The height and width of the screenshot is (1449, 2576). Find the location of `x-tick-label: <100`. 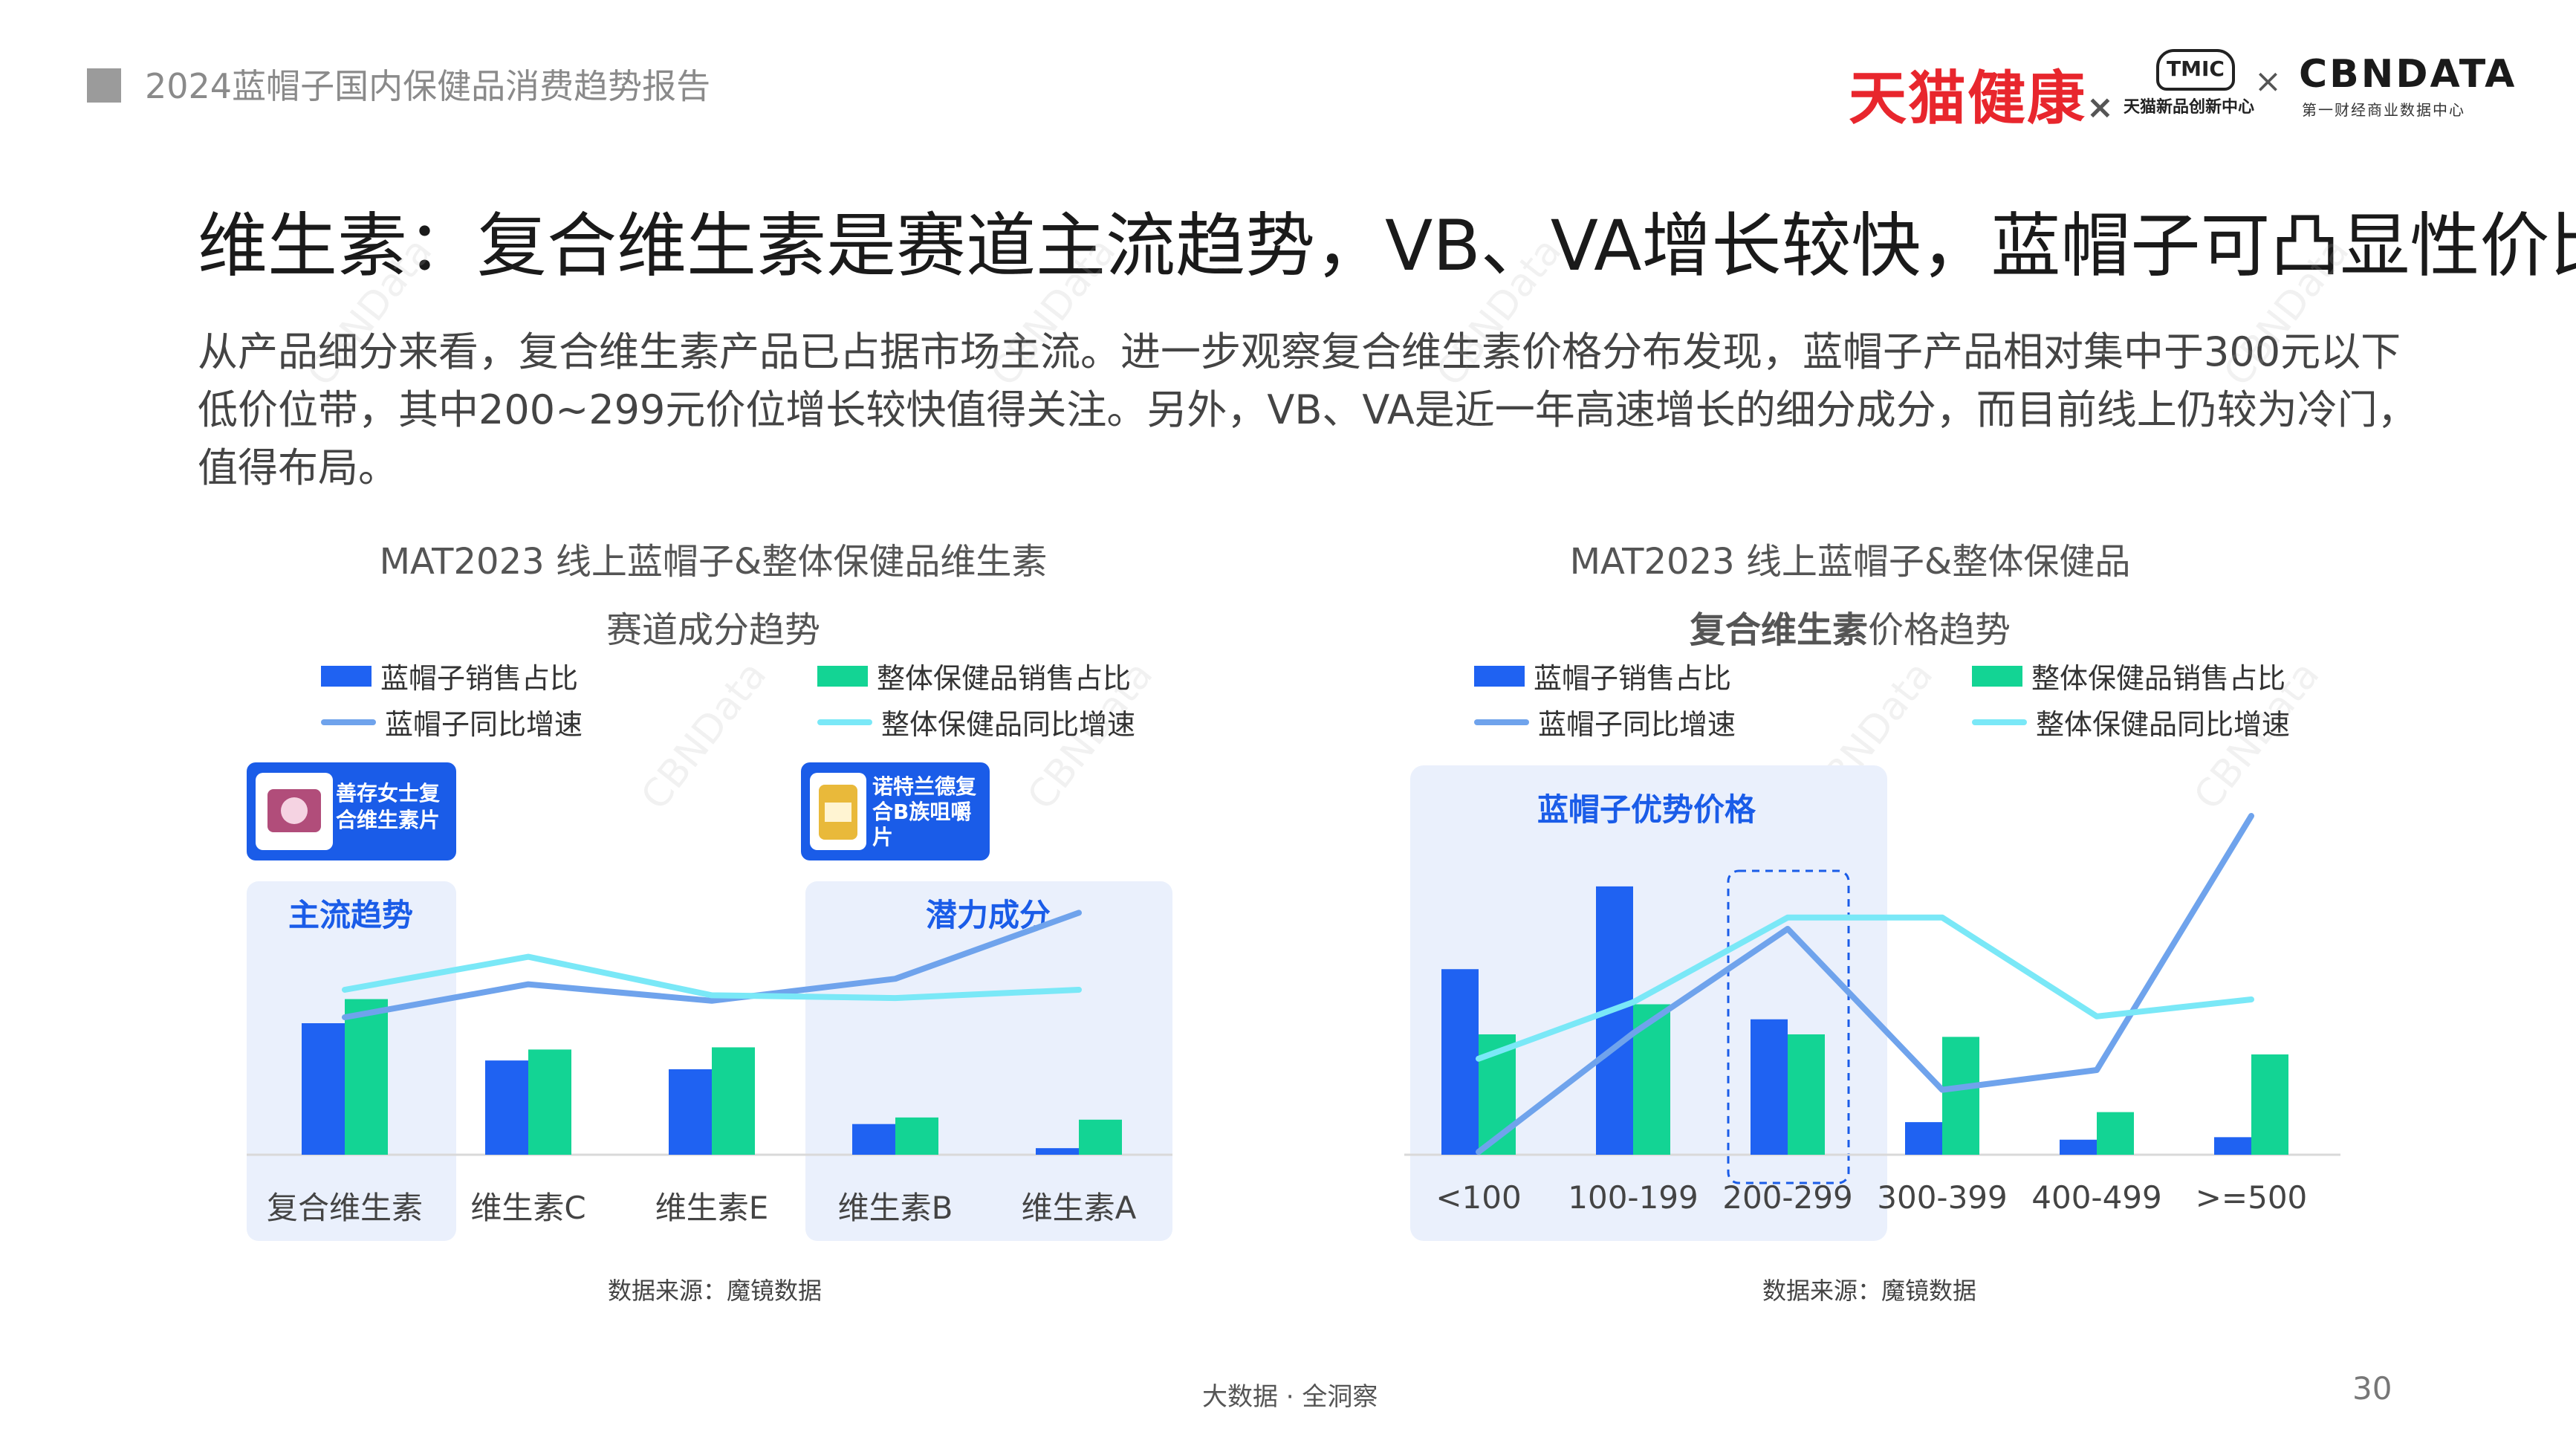

x-tick-label: <100 is located at coordinates (1478, 1197).